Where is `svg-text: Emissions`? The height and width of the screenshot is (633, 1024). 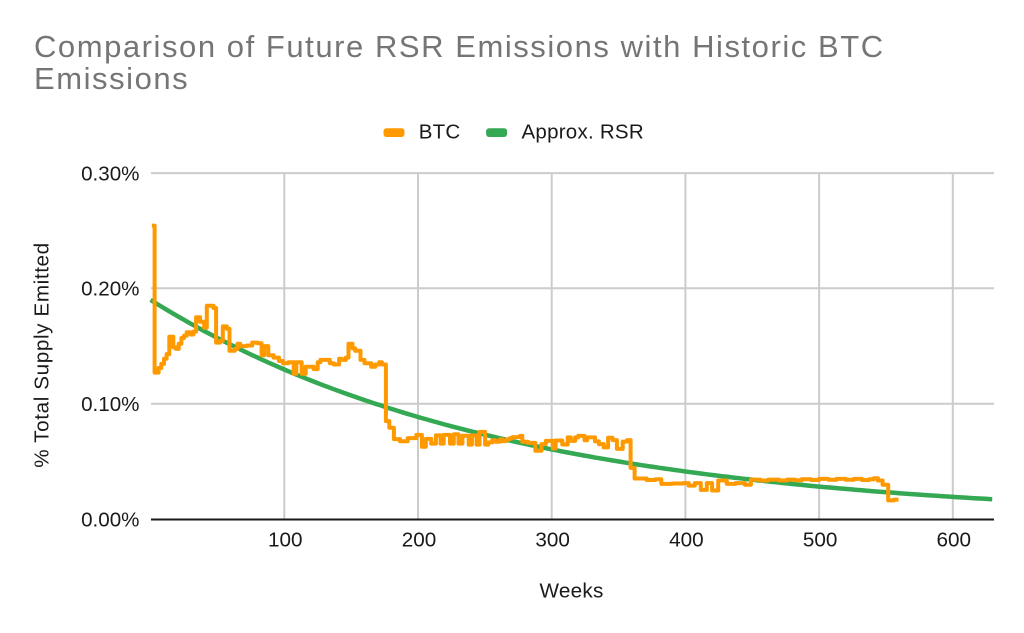
svg-text: Emissions is located at coordinates (111, 78).